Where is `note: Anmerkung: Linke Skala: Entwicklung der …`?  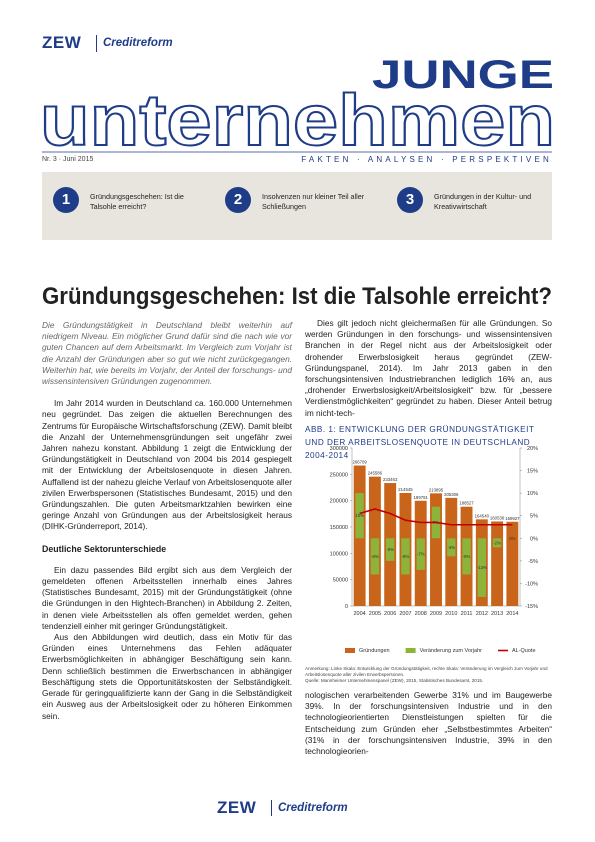
note: Anmerkung: Linke Skala: Entwicklung der … is located at coordinates (426, 671).